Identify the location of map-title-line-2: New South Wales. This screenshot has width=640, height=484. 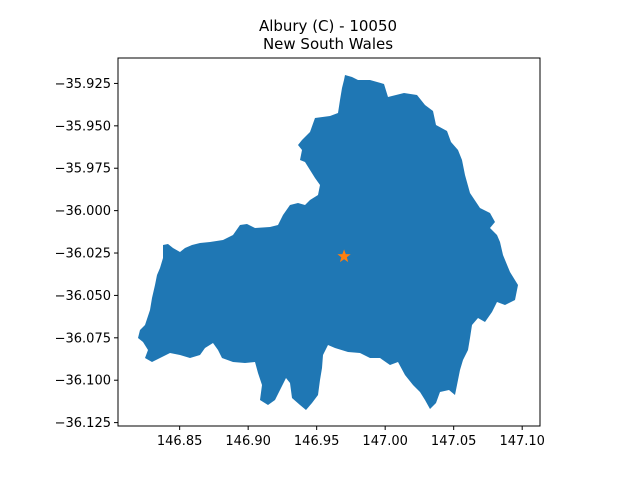
(328, 44).